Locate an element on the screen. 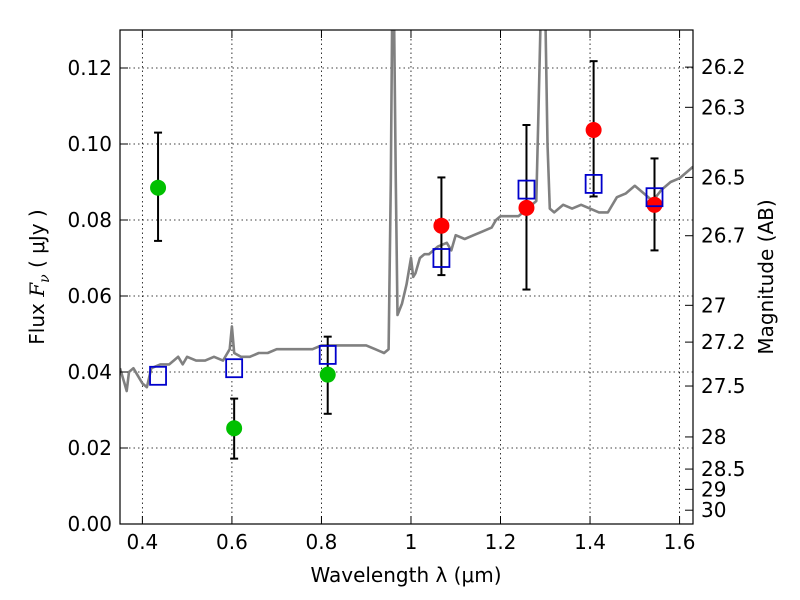 The width and height of the screenshot is (800, 600). y-tick-label: 0.12 is located at coordinates (89, 68).